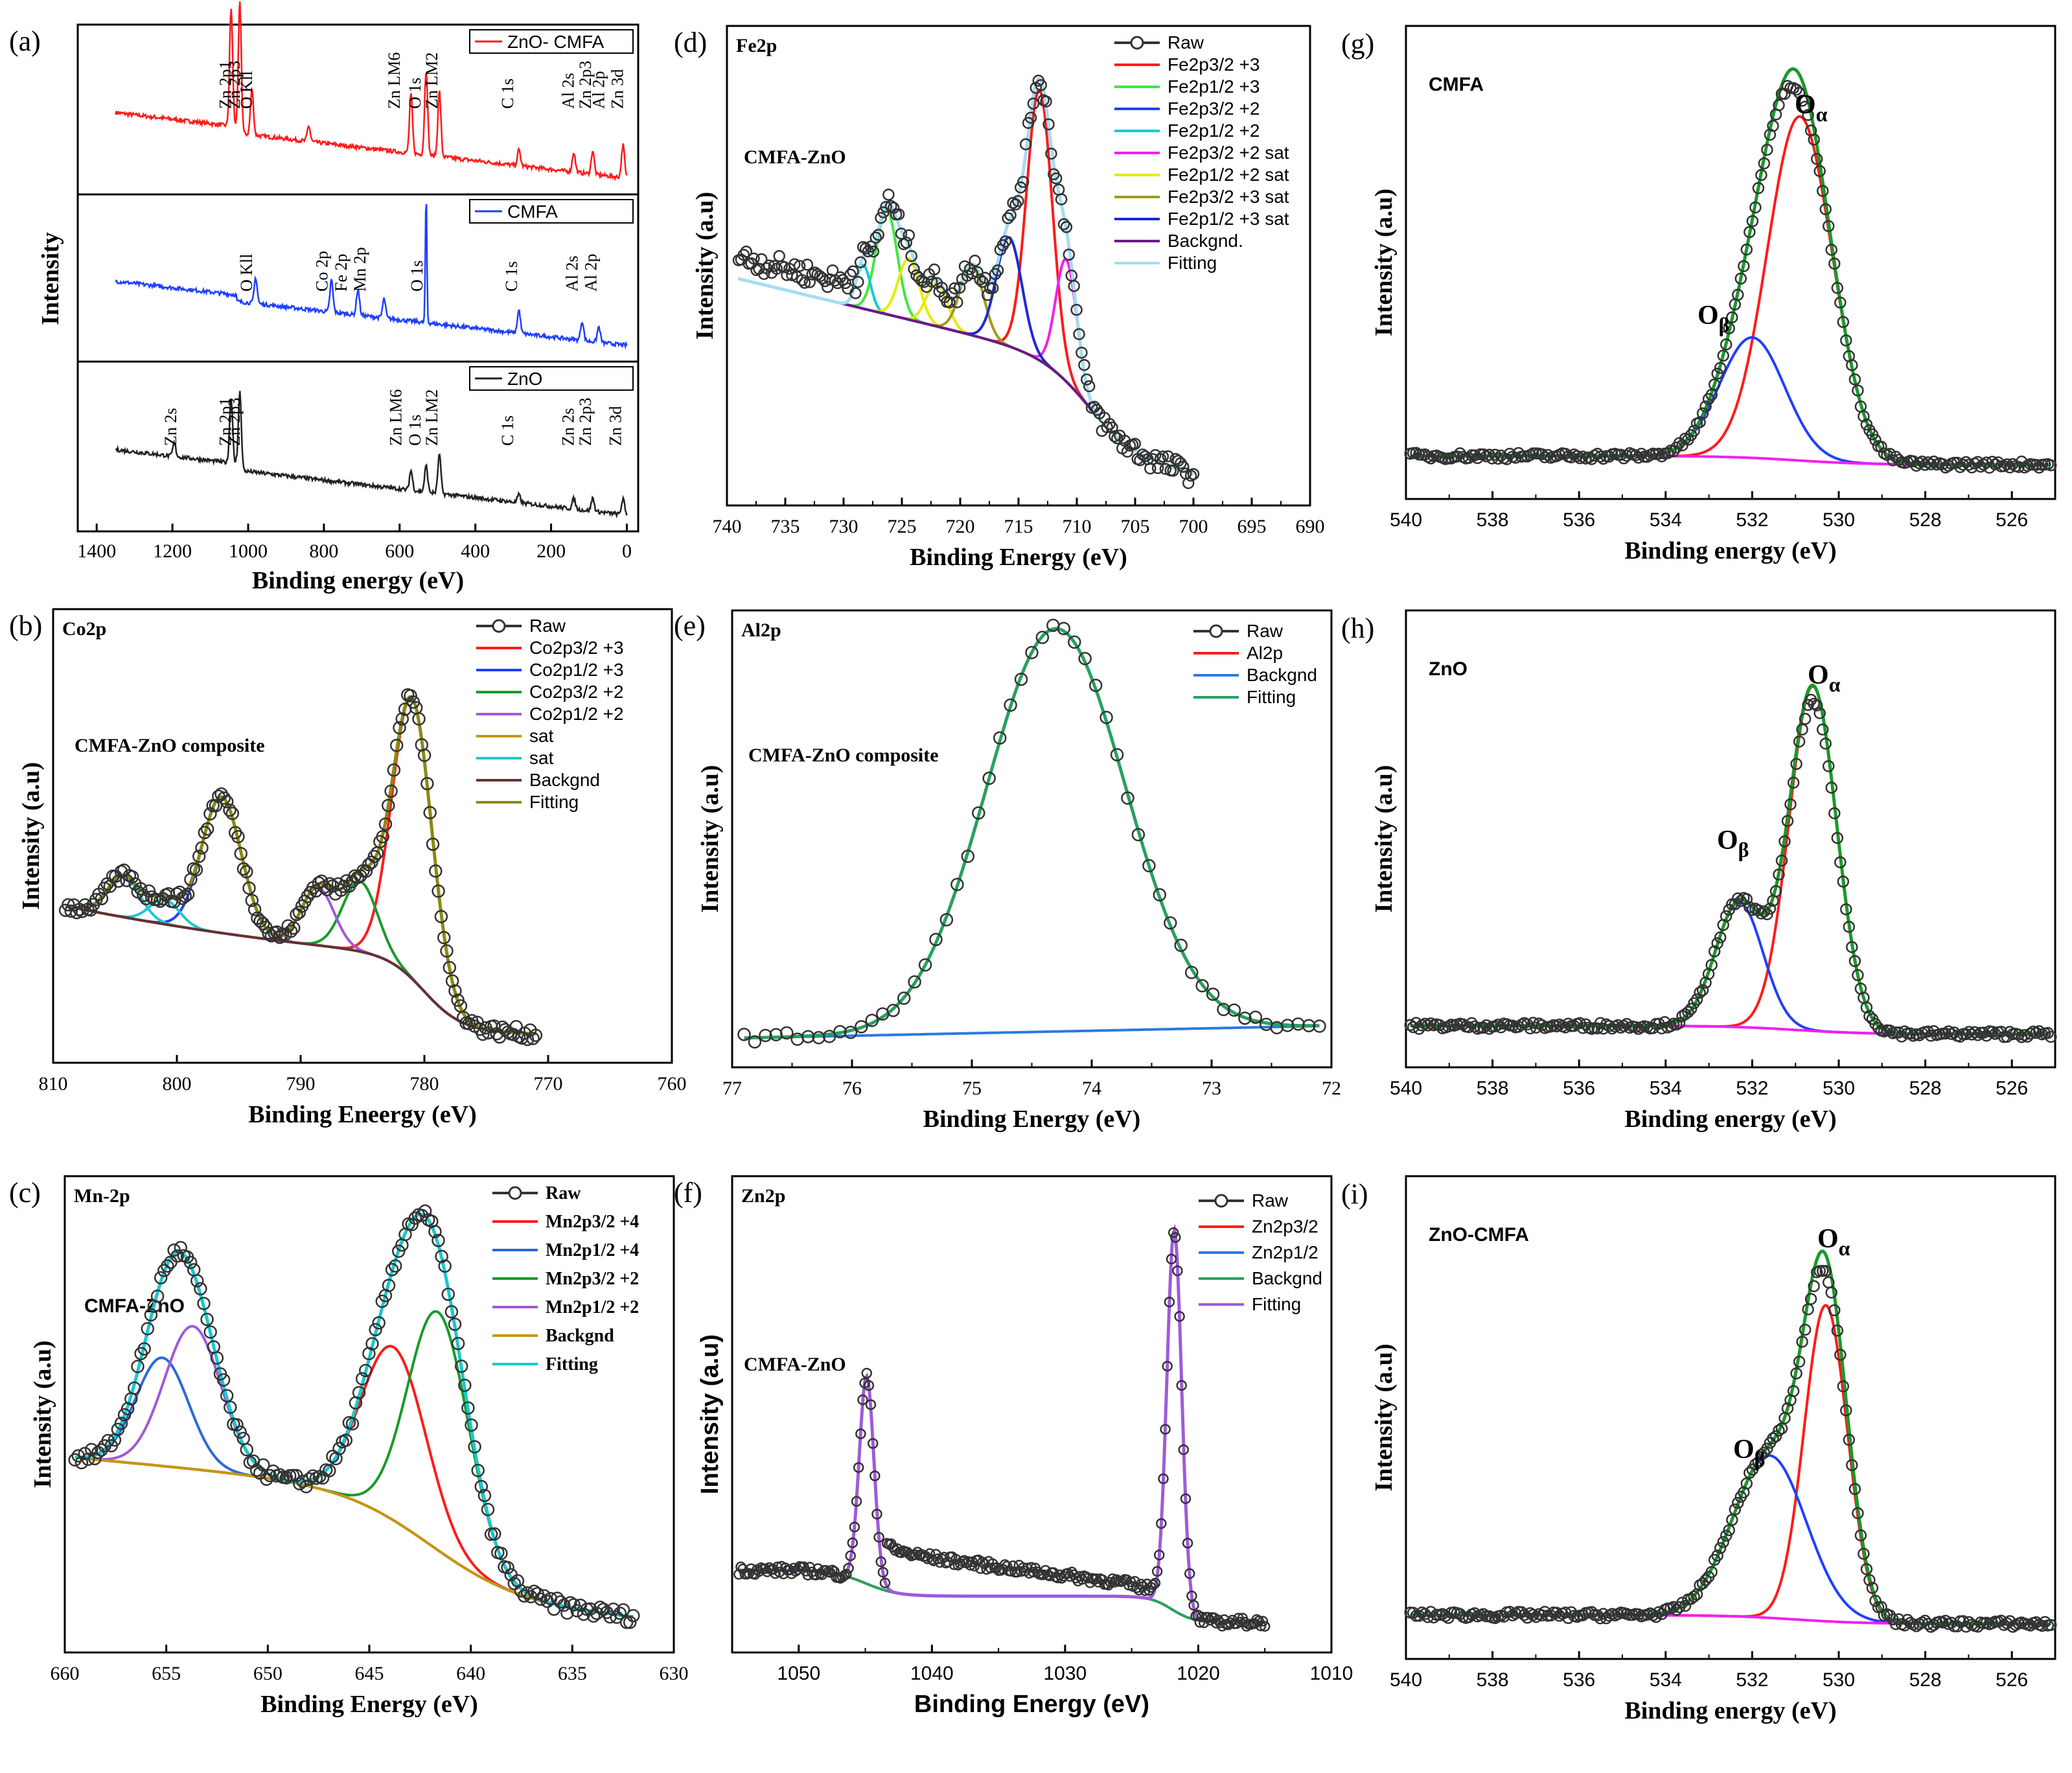 Image resolution: width=2072 pixels, height=1773 pixels. Describe the element at coordinates (564, 780) in the screenshot. I see `legend-label: Backgnd` at that location.